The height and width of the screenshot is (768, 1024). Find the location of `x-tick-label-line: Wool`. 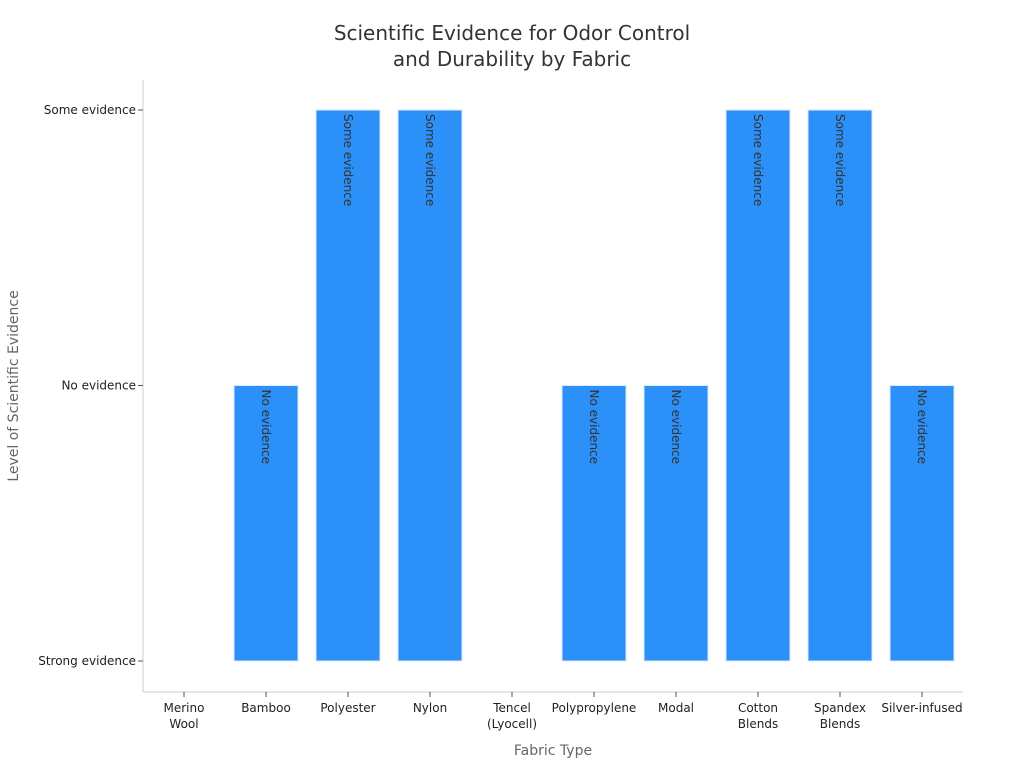

x-tick-label-line: Wool is located at coordinates (183, 724).